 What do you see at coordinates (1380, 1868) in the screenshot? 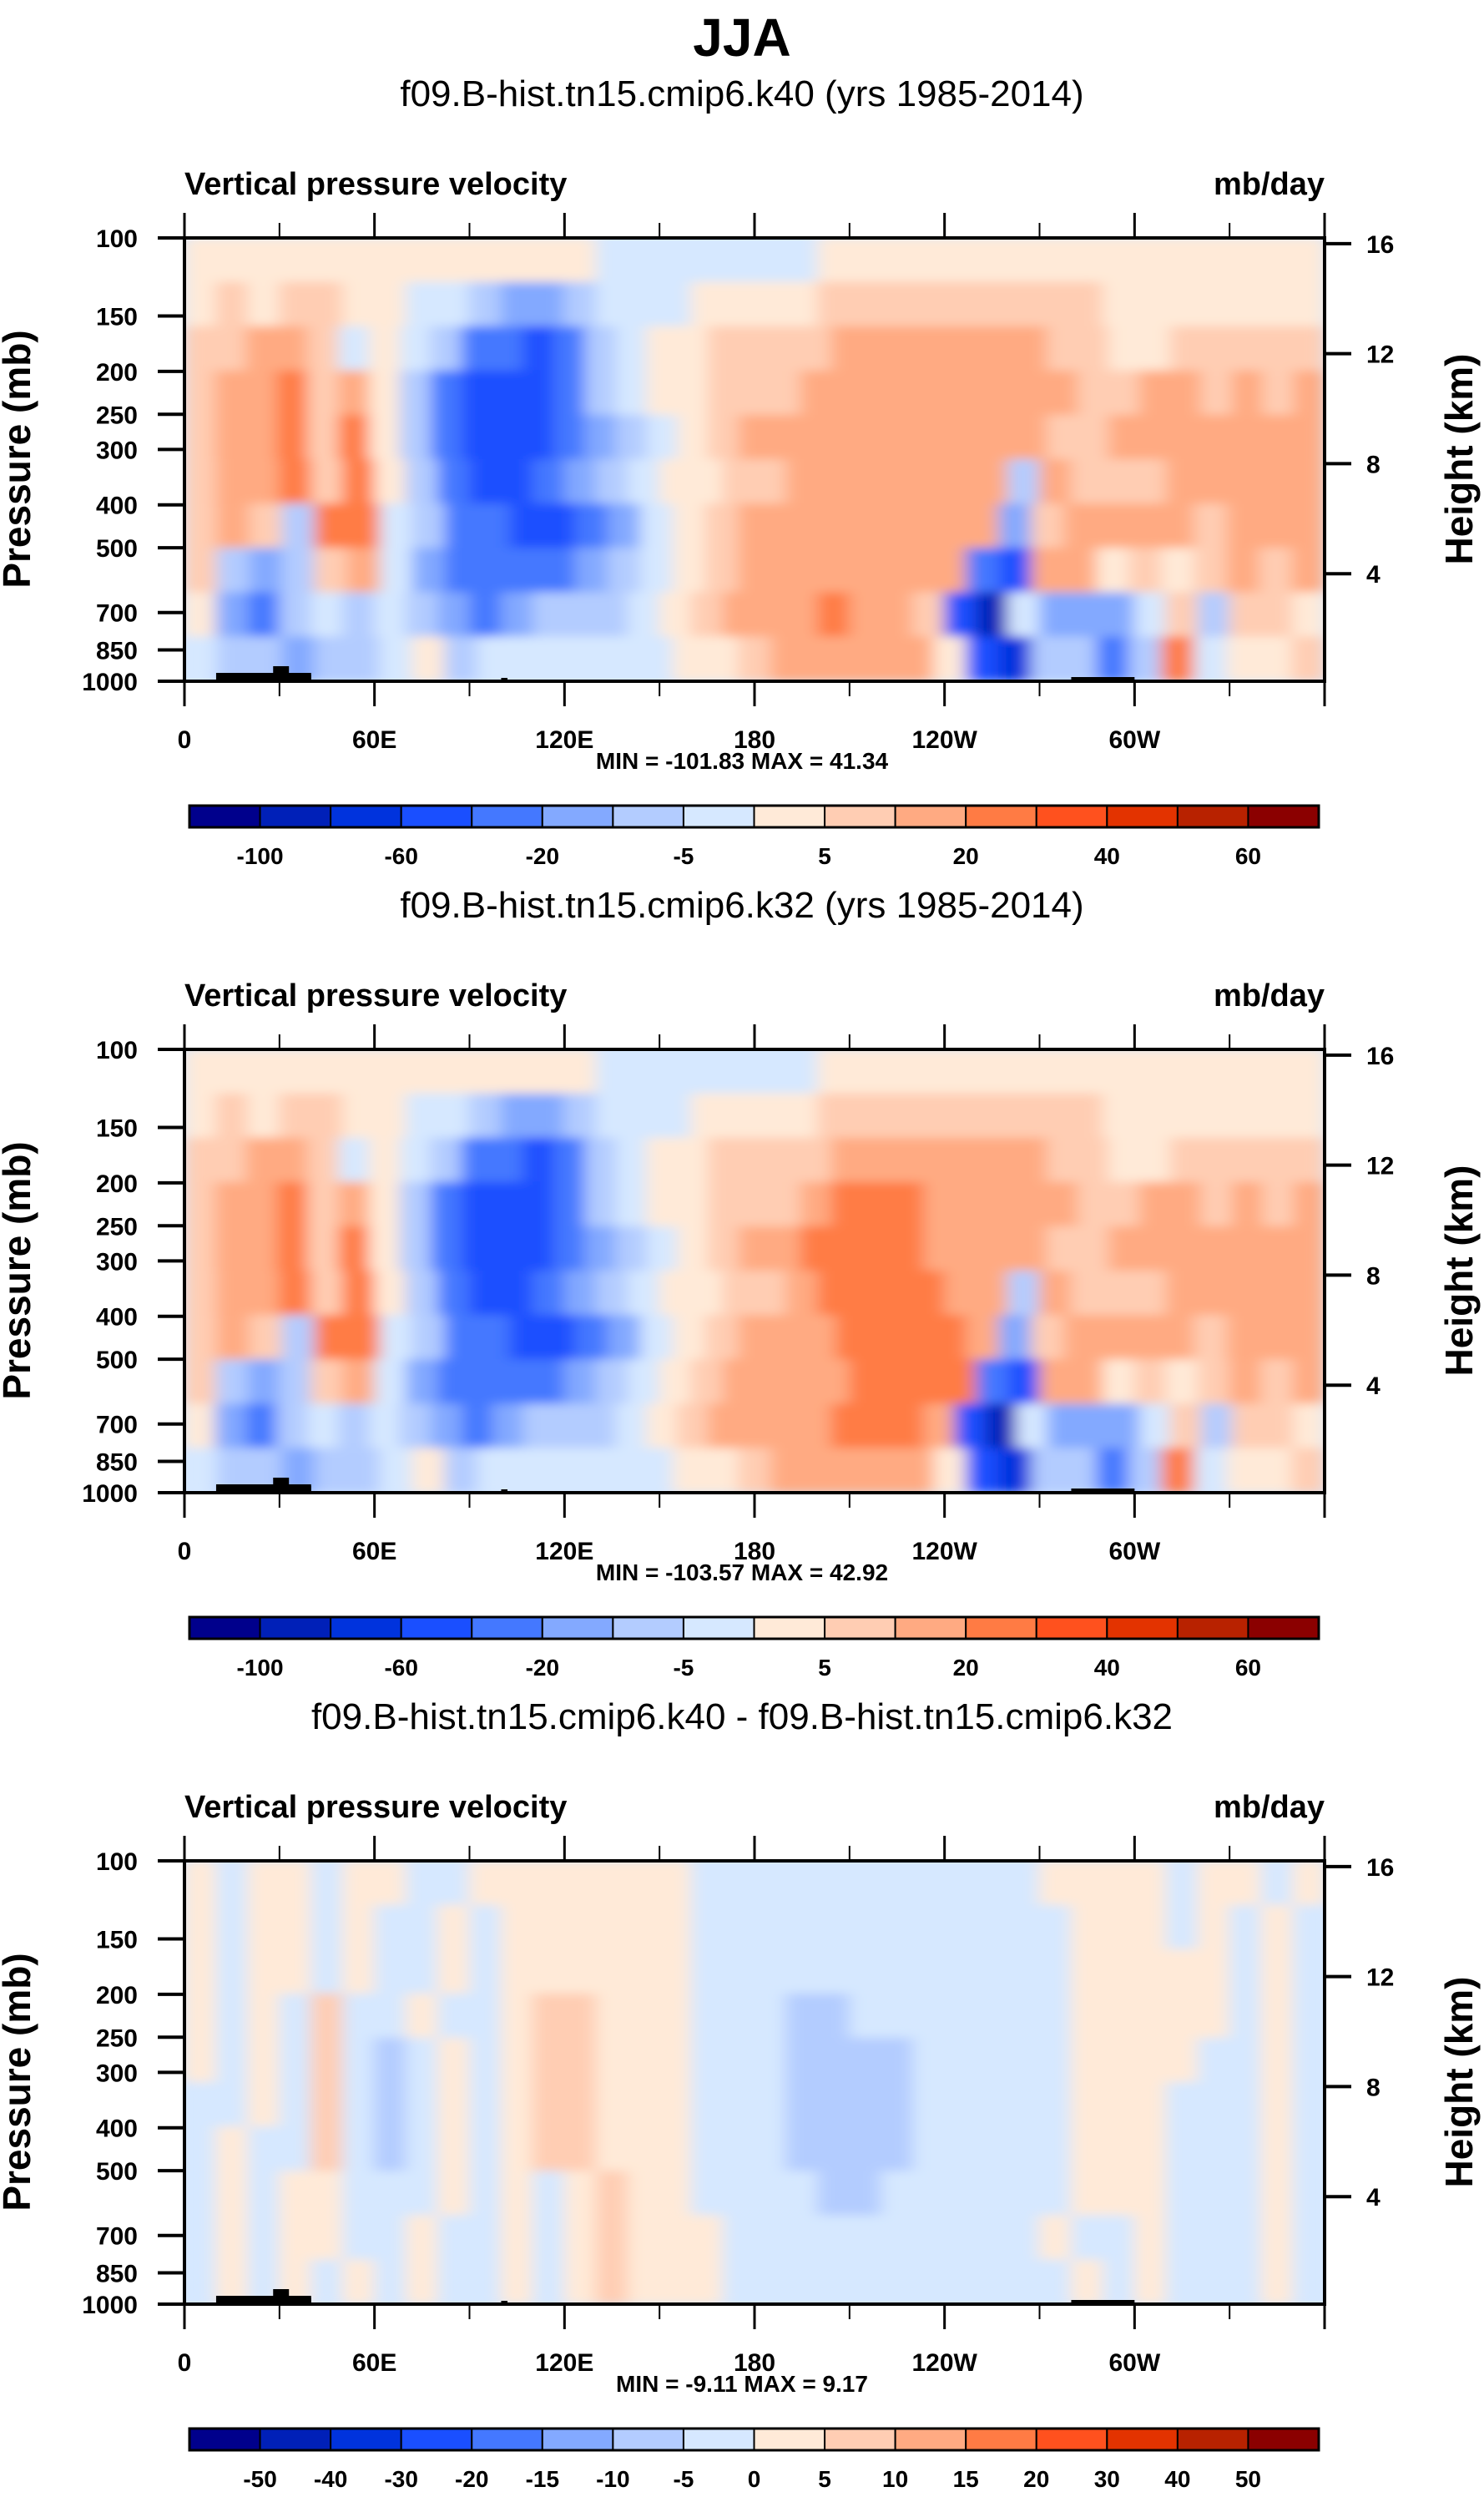
I see `y-right-tick-label: 16` at bounding box center [1380, 1868].